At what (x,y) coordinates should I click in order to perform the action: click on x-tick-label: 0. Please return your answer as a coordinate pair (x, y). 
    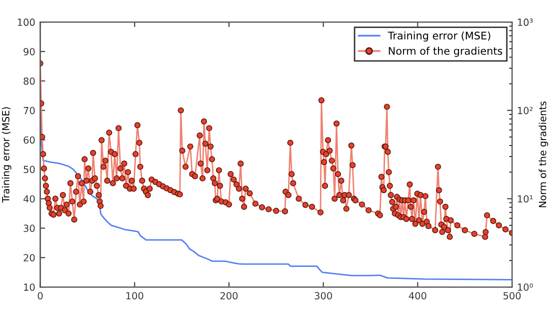
    Looking at the image, I should click on (40, 296).